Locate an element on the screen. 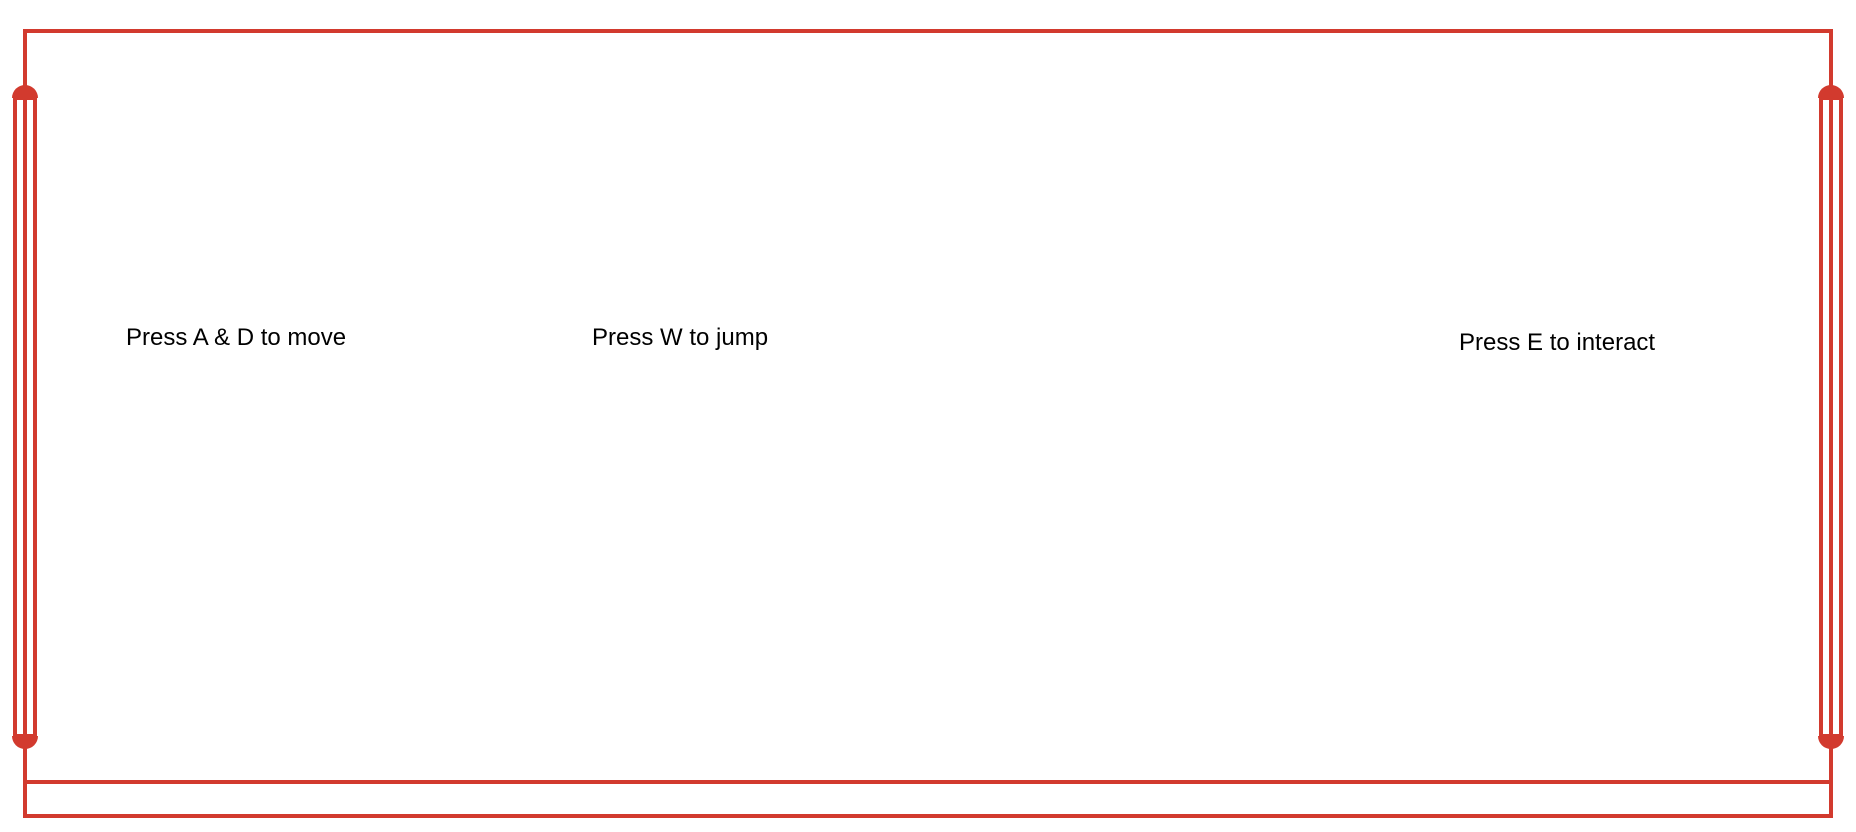 The image size is (1856, 832). jump-hint-text: Press W to jump is located at coordinates (680, 337).